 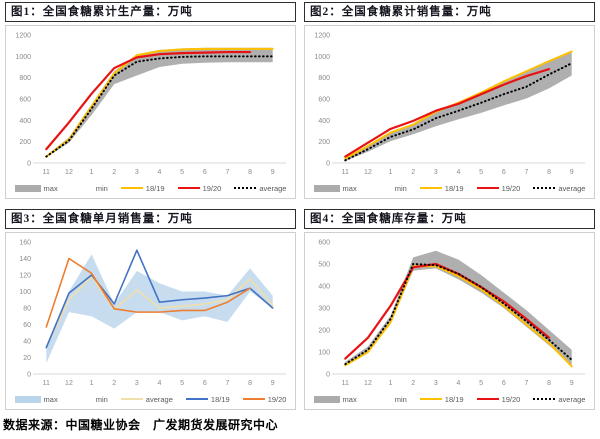 What do you see at coordinates (141, 425) in the screenshot?
I see `source-note: 数据来源：中国糖业协会 广发期货发展研究中心` at bounding box center [141, 425].